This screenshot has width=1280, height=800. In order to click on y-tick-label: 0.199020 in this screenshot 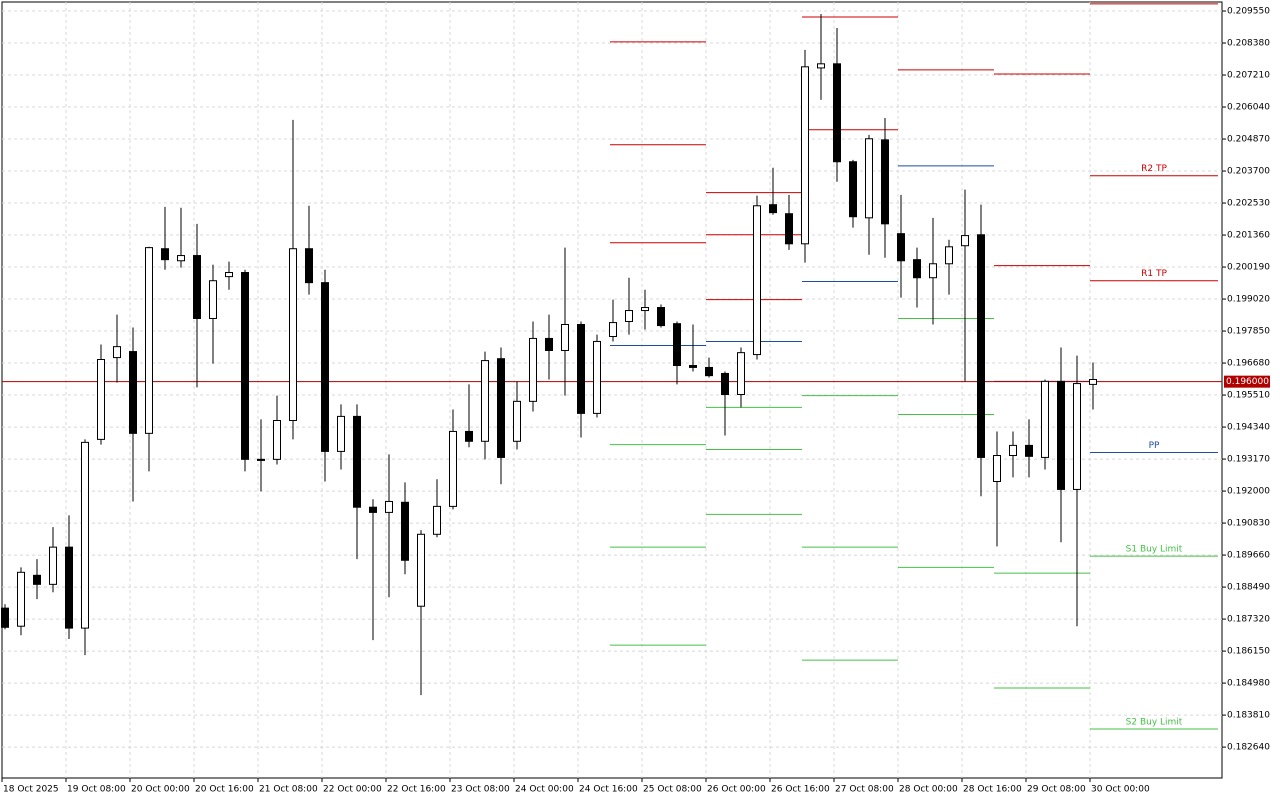, I will do `click(1248, 300)`.